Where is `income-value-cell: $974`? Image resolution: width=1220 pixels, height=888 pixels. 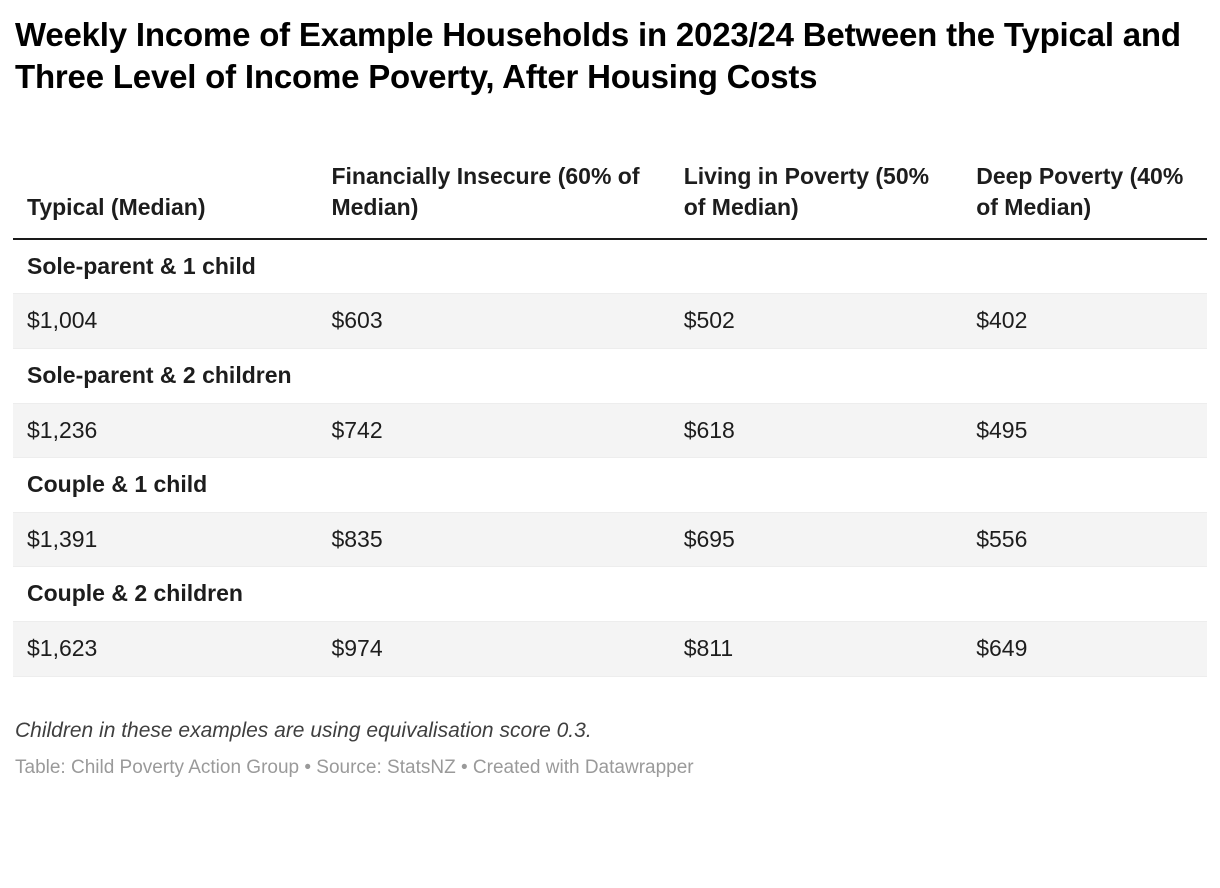 income-value-cell: $974 is located at coordinates (493, 649).